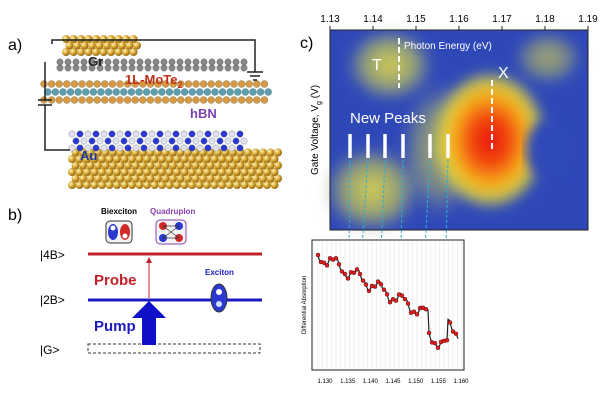  I want to click on tick-label: 1.130, so click(325, 382).